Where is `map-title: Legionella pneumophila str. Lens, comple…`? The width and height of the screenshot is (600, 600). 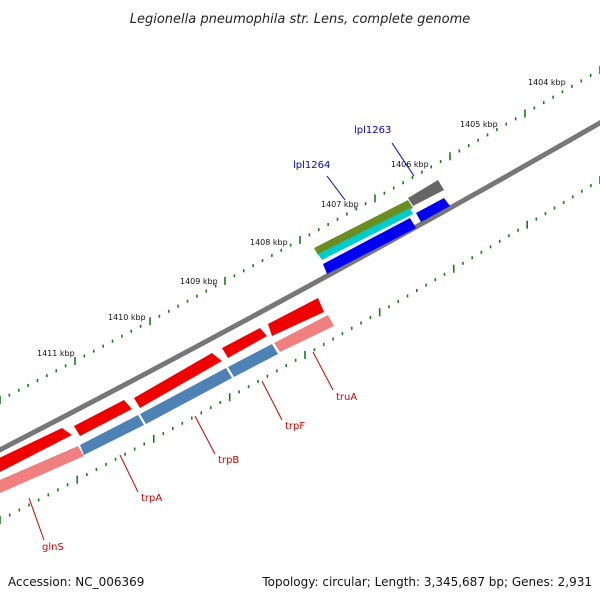
map-title: Legionella pneumophila str. Lens, comple… is located at coordinates (300, 19).